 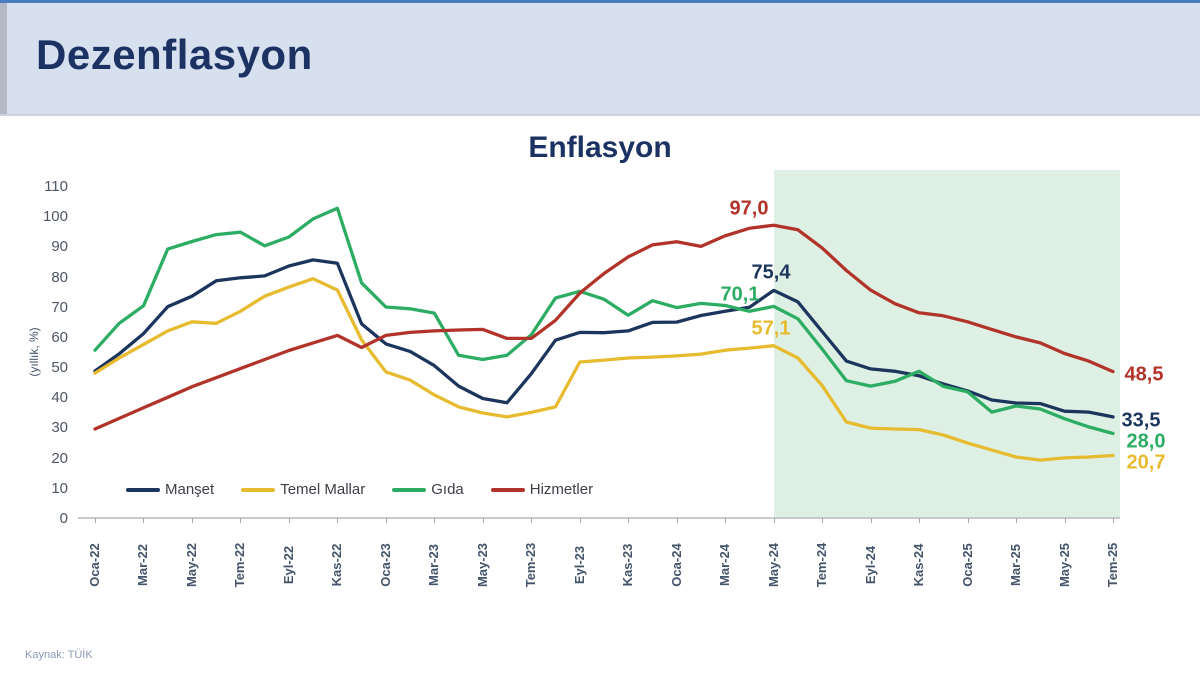 I want to click on x-axis-line, so click(x=599, y=518).